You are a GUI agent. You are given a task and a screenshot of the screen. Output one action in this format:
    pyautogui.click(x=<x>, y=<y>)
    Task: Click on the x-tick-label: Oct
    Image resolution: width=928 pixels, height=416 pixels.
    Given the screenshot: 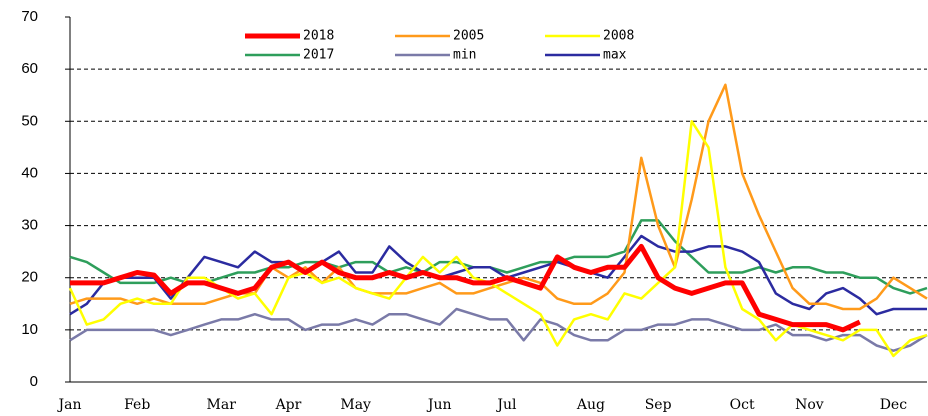 What is the action you would take?
    pyautogui.click(x=742, y=405)
    